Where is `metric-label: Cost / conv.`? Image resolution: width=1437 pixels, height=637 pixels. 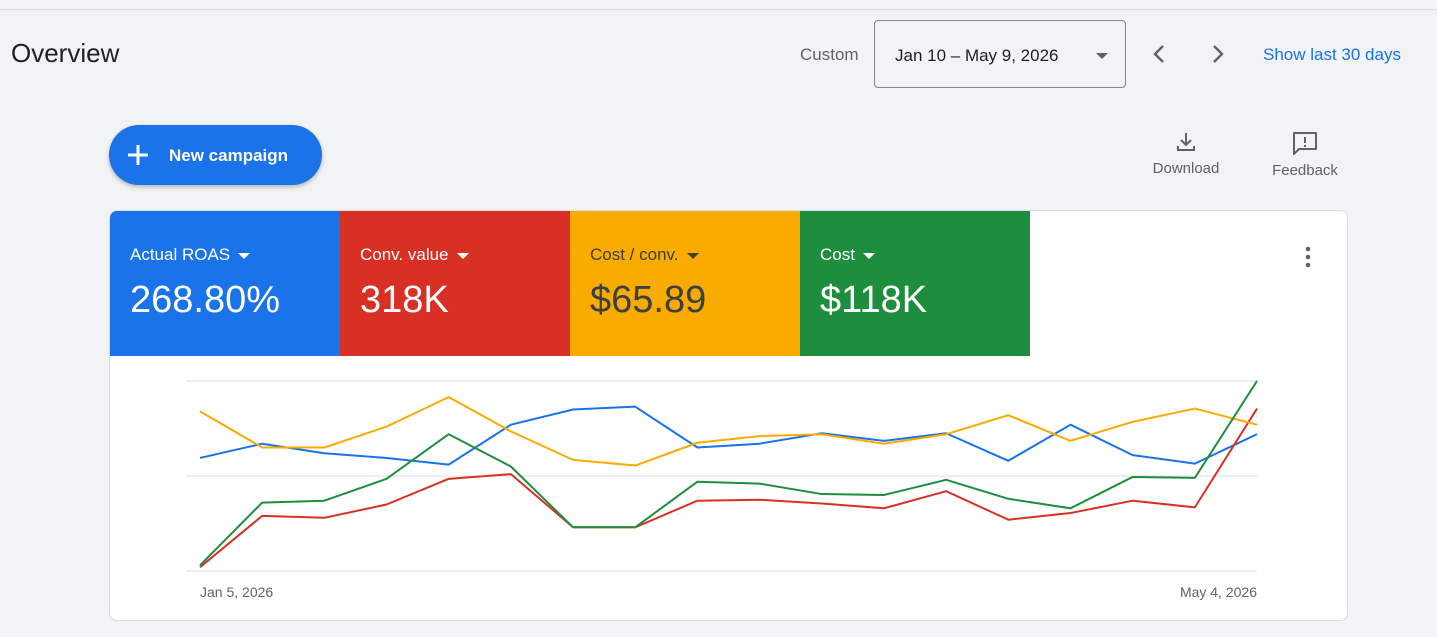 metric-label: Cost / conv. is located at coordinates (644, 255).